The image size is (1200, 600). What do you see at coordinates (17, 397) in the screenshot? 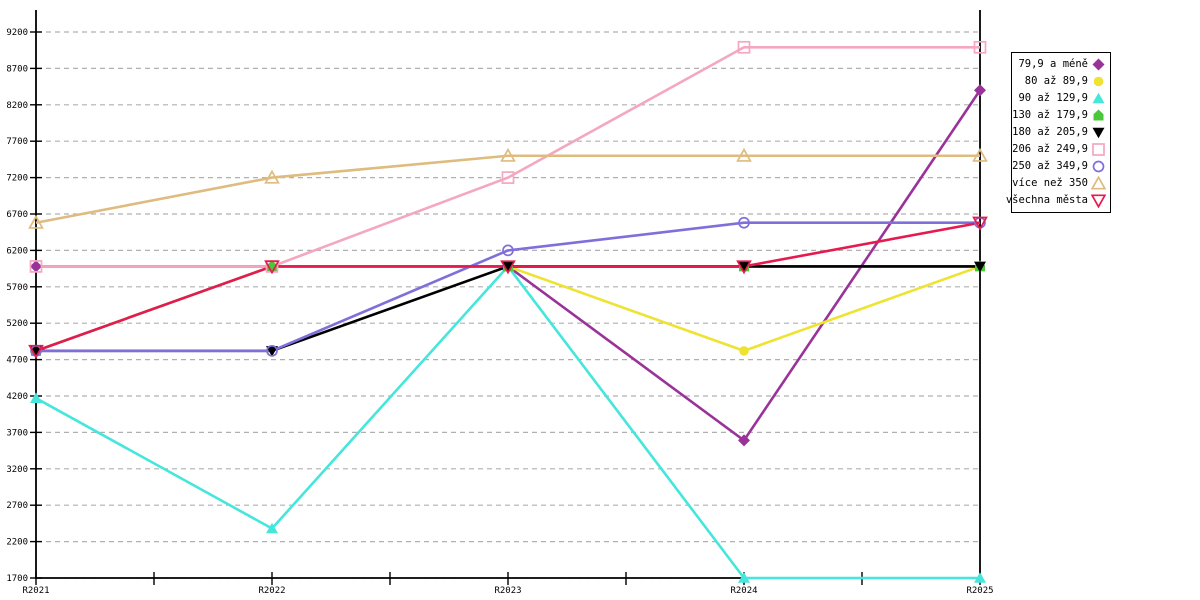
I see `y-axis-tick-label: 4200` at bounding box center [17, 397].